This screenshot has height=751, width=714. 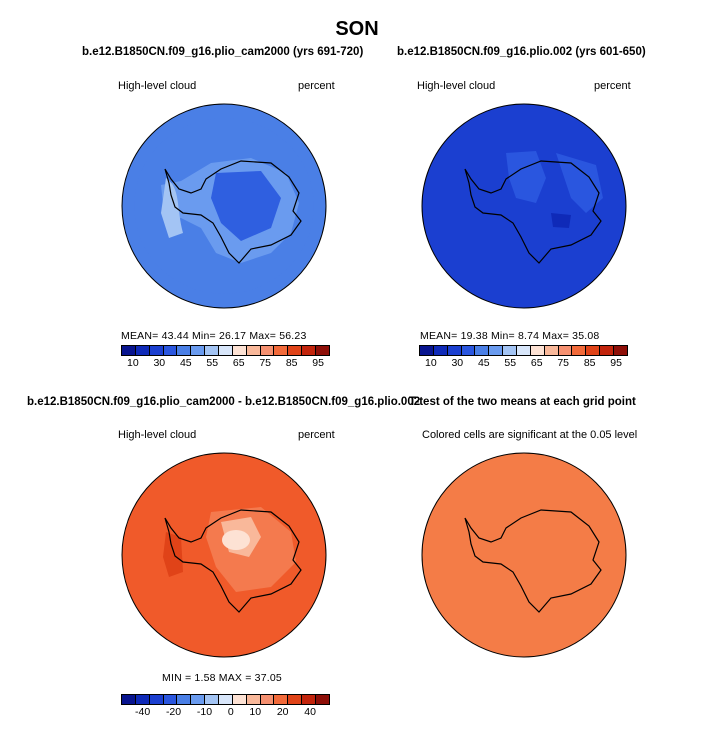 What do you see at coordinates (222, 678) in the screenshot?
I see `panel-3-stats: MIN = 1.58 MAX = 37.05` at bounding box center [222, 678].